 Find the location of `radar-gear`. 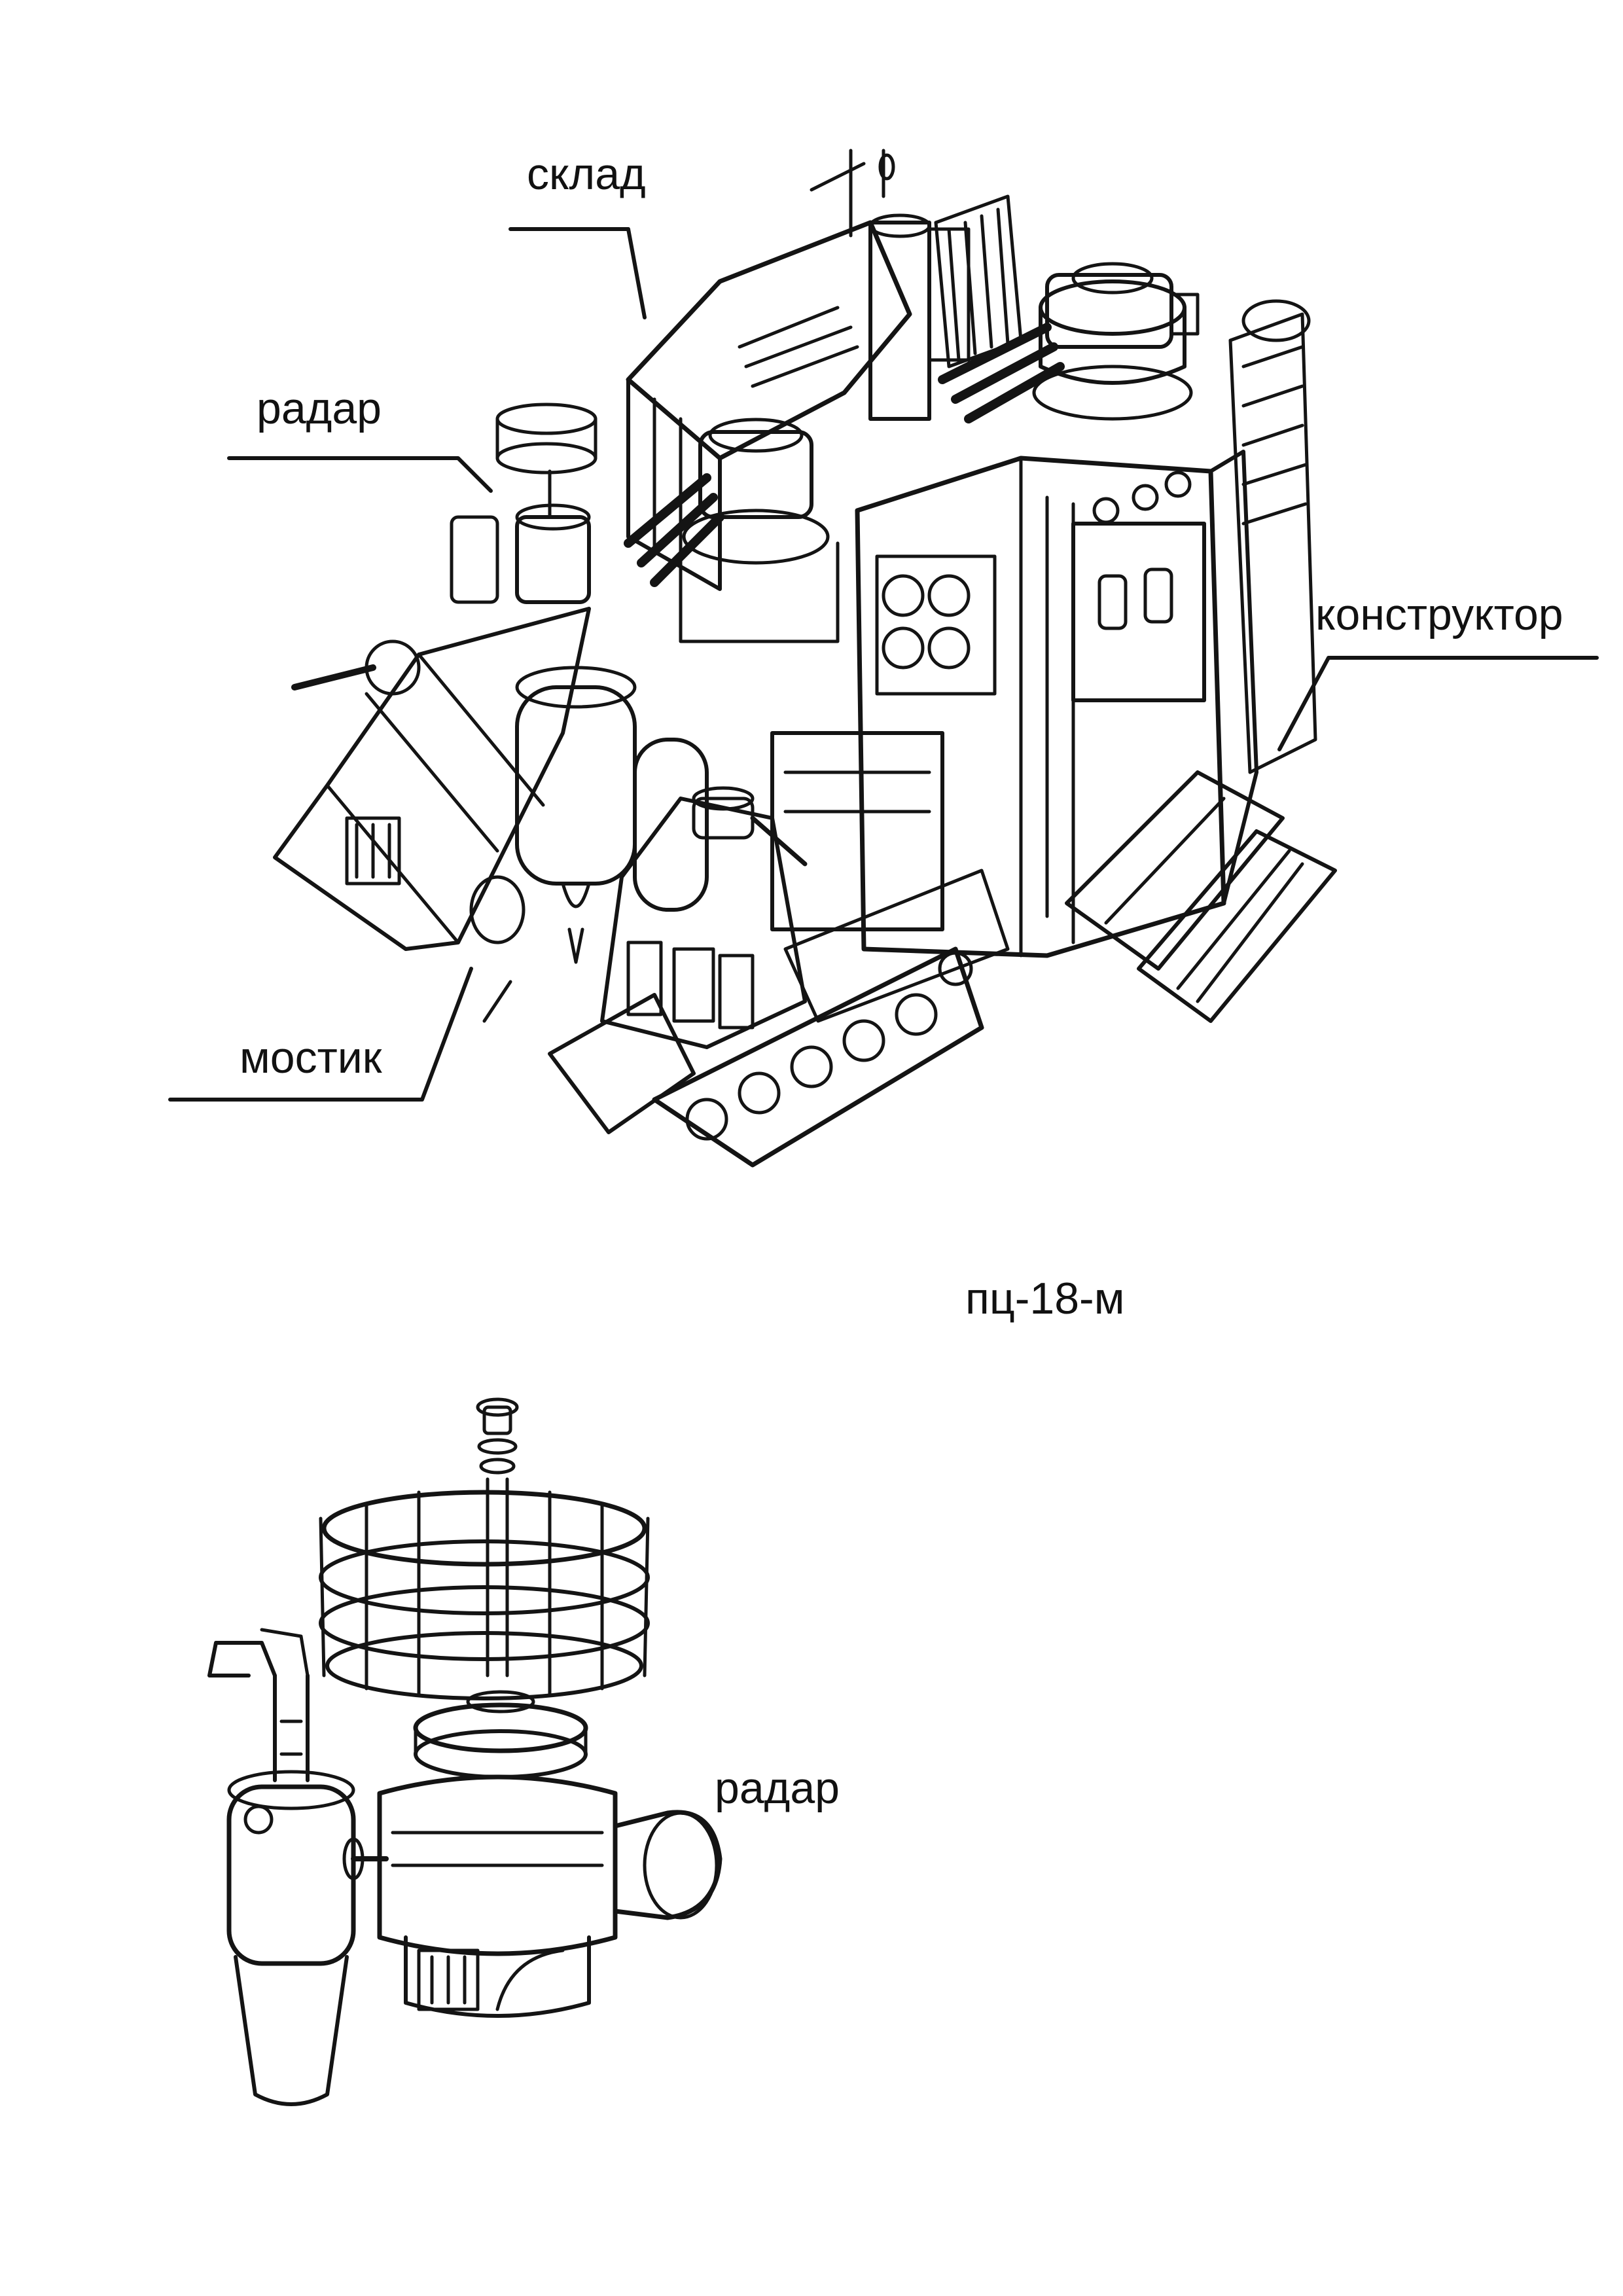

radar-gear is located at coordinates (501, 1734).